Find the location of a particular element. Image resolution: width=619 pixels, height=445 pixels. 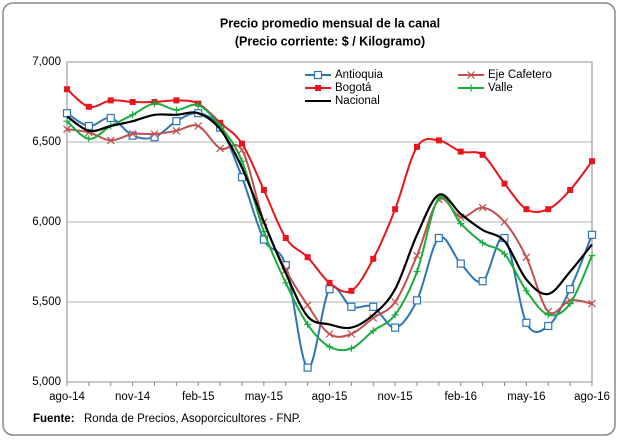

legend-label: Eje Cafetero is located at coordinates (520, 75).